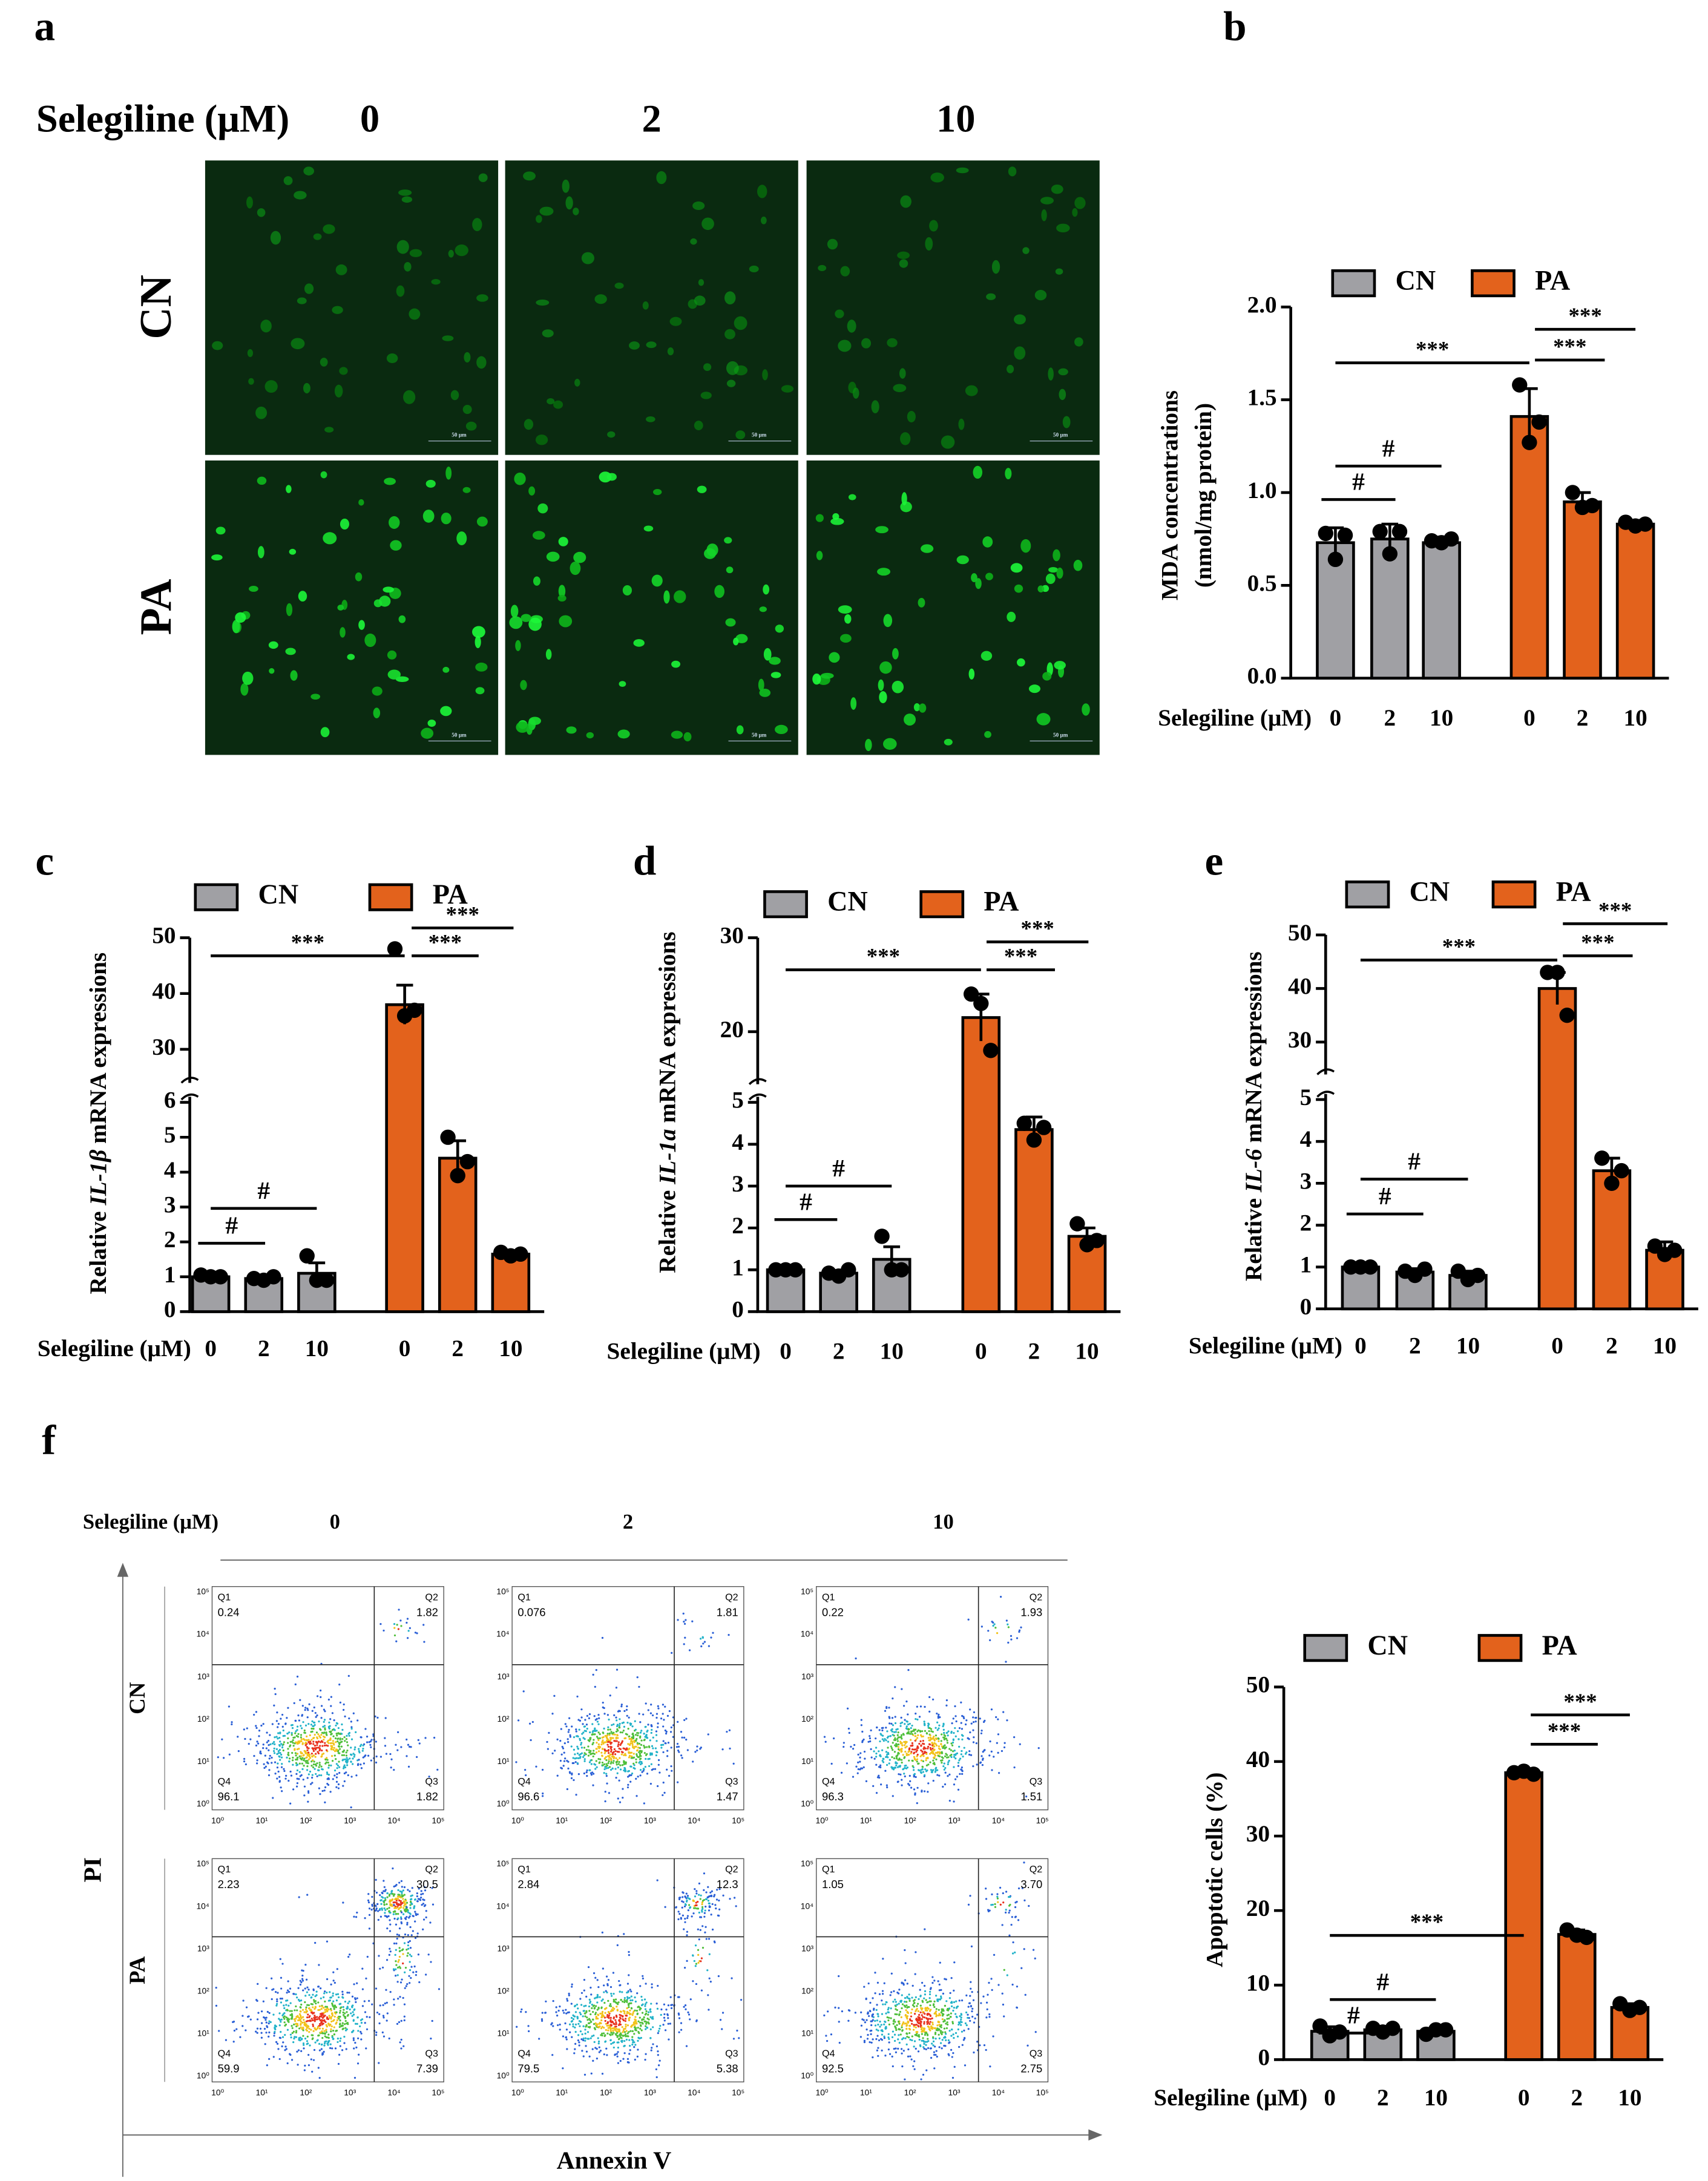 The width and height of the screenshot is (1708, 2181). Describe the element at coordinates (502, 1863) in the screenshot. I see `flow-tick-label: 10⁵` at that location.